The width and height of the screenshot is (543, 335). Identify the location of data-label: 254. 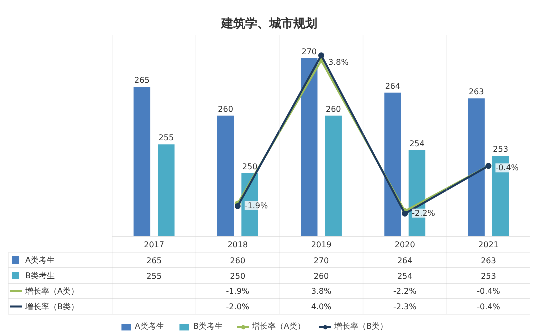
(405, 276).